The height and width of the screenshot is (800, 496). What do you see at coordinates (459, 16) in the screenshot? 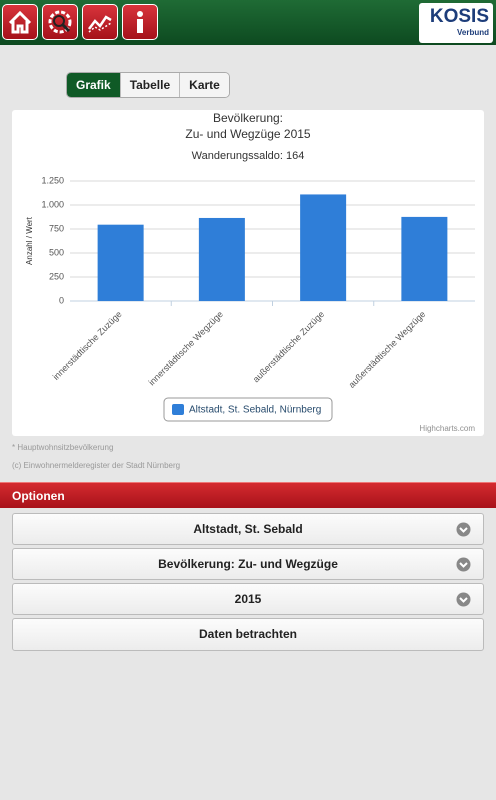
I see `logo-text: KOSIS` at bounding box center [459, 16].